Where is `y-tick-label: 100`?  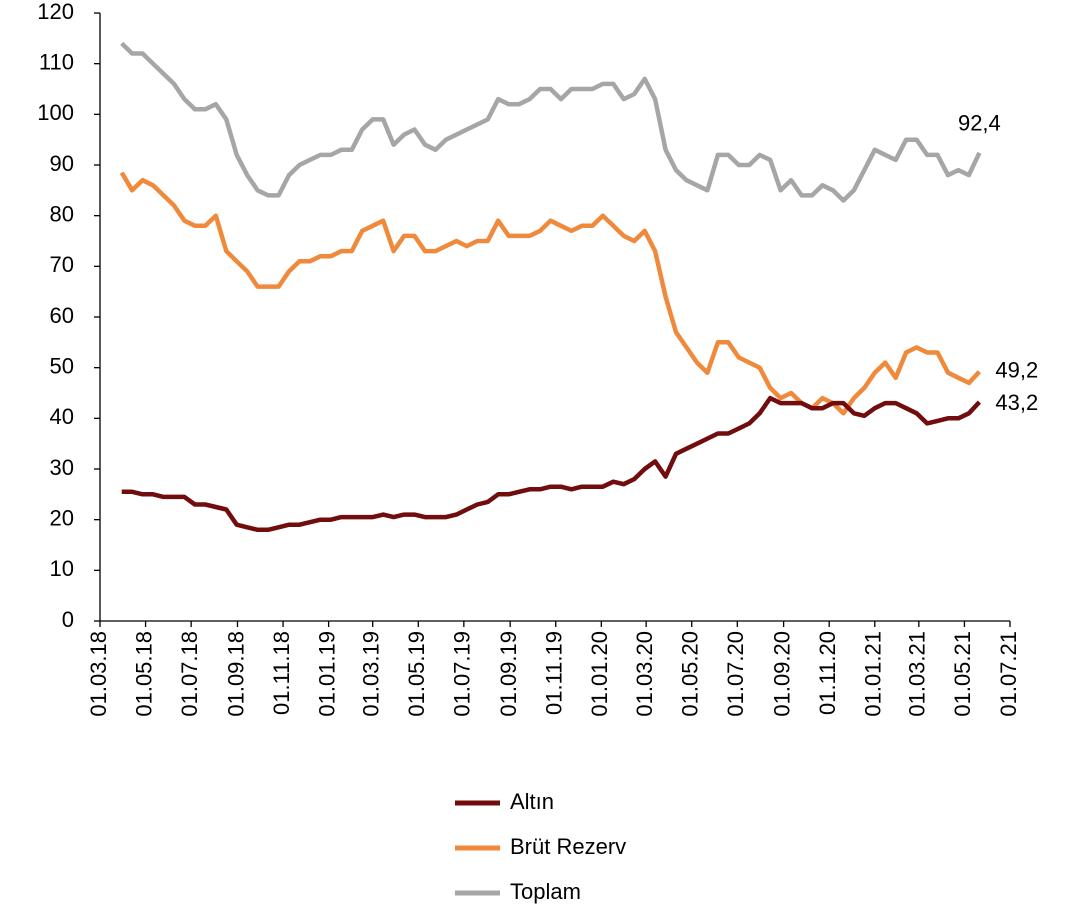 y-tick-label: 100 is located at coordinates (55, 112).